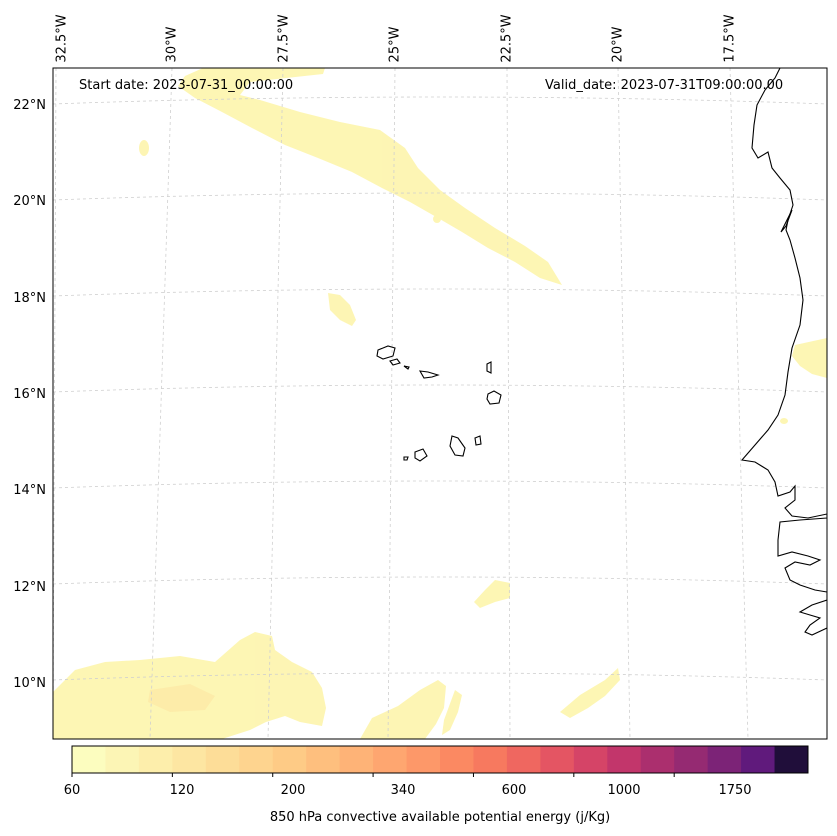  What do you see at coordinates (293, 790) in the screenshot?
I see `colorbar-tick-200: 200` at bounding box center [293, 790].